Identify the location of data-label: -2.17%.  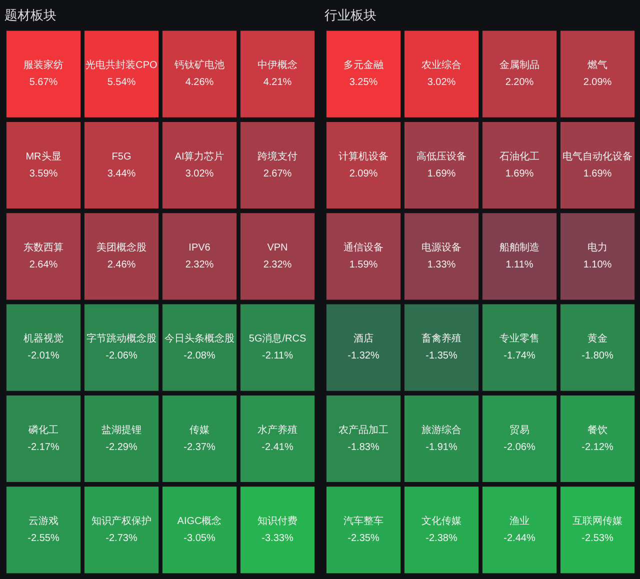
(44, 447).